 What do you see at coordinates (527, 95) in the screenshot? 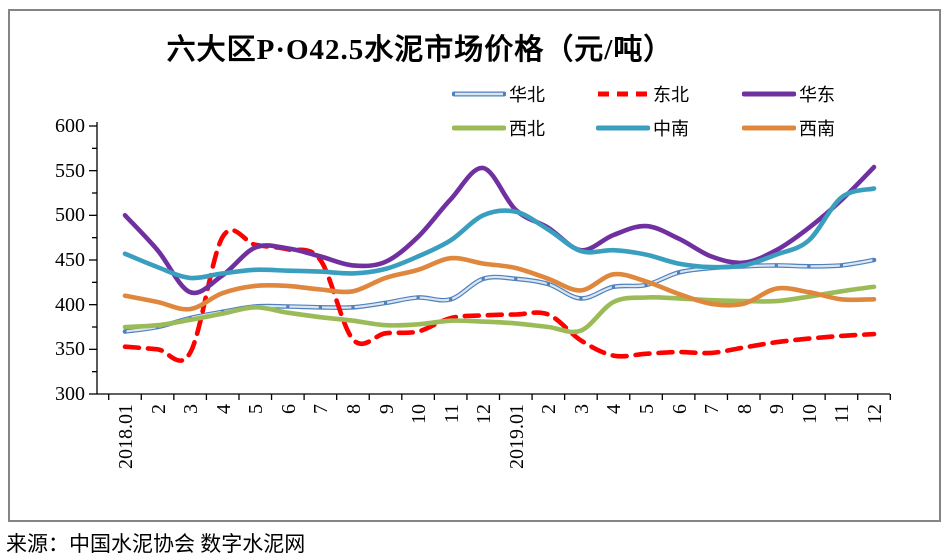
I see `legend-label: 华北` at bounding box center [527, 95].